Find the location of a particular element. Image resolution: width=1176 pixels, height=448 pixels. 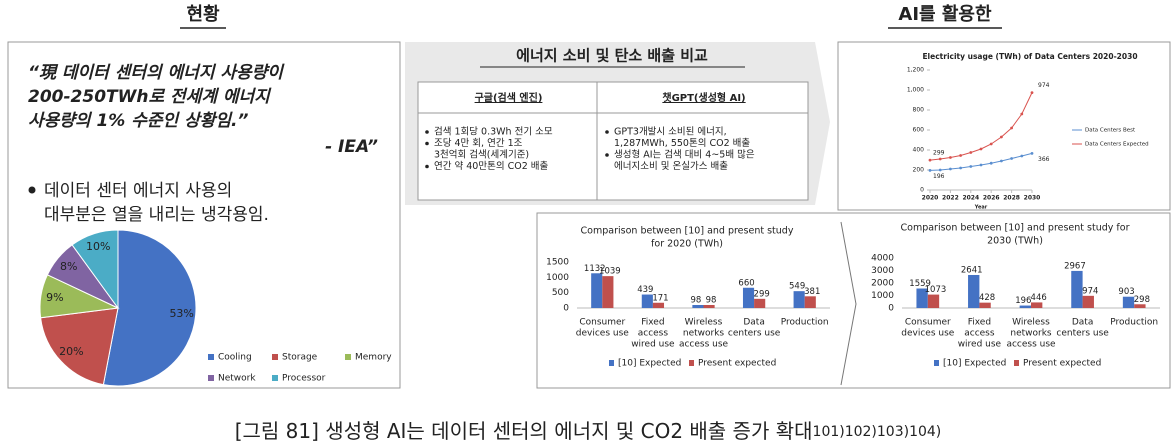

x-axis-label: Year is located at coordinates (981, 208).